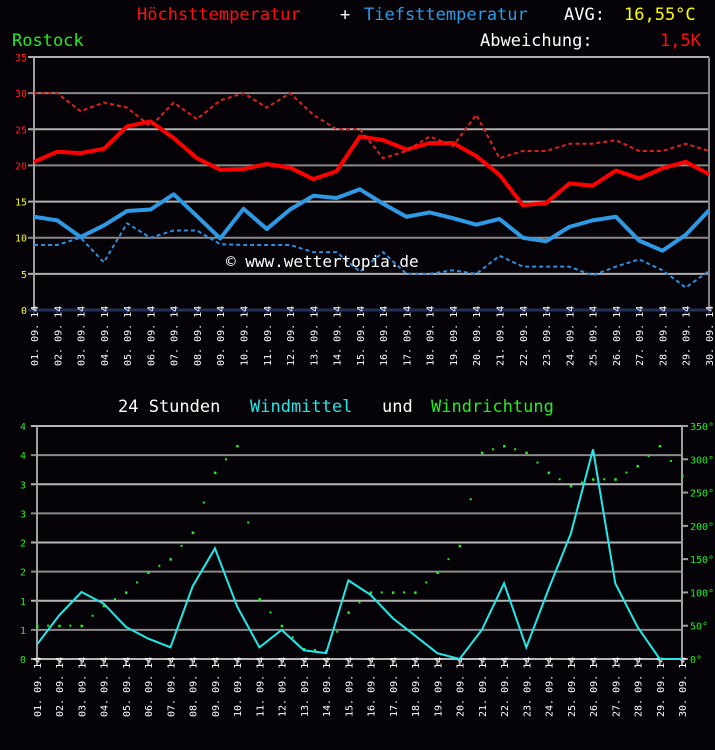 The width and height of the screenshot is (715, 750). What do you see at coordinates (169, 407) in the screenshot?
I see `wind-title-prefix: 24 Stunden` at bounding box center [169, 407].